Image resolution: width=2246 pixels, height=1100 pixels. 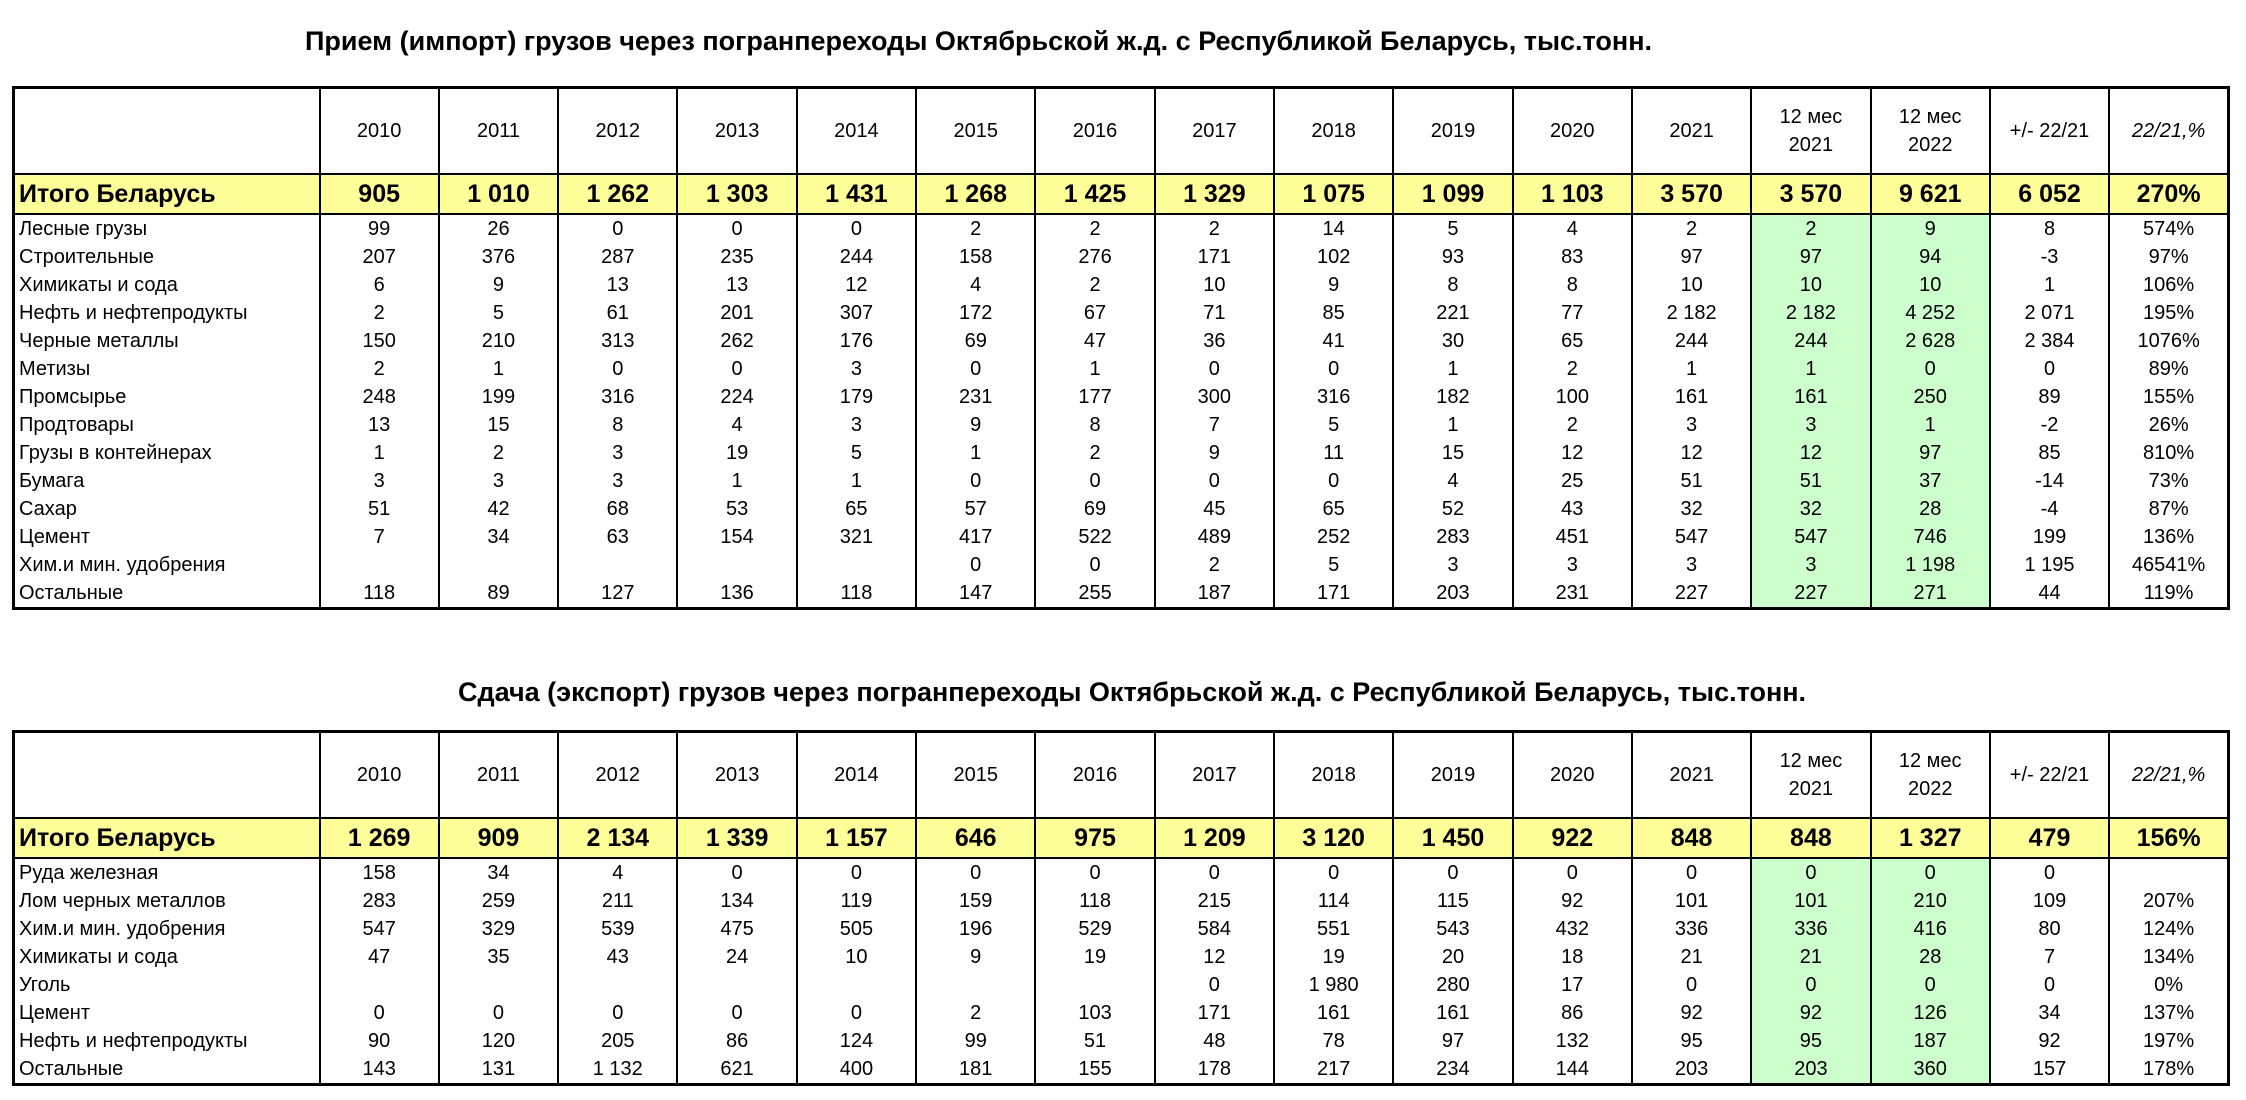 What do you see at coordinates (166, 425) in the screenshot?
I see `row-label: Продтовары` at bounding box center [166, 425].